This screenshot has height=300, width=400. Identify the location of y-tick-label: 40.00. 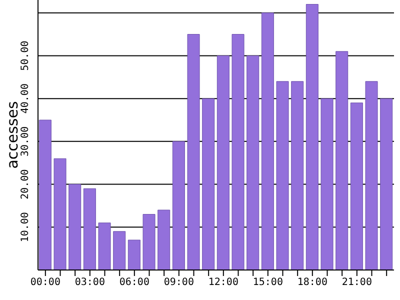
(25, 99).